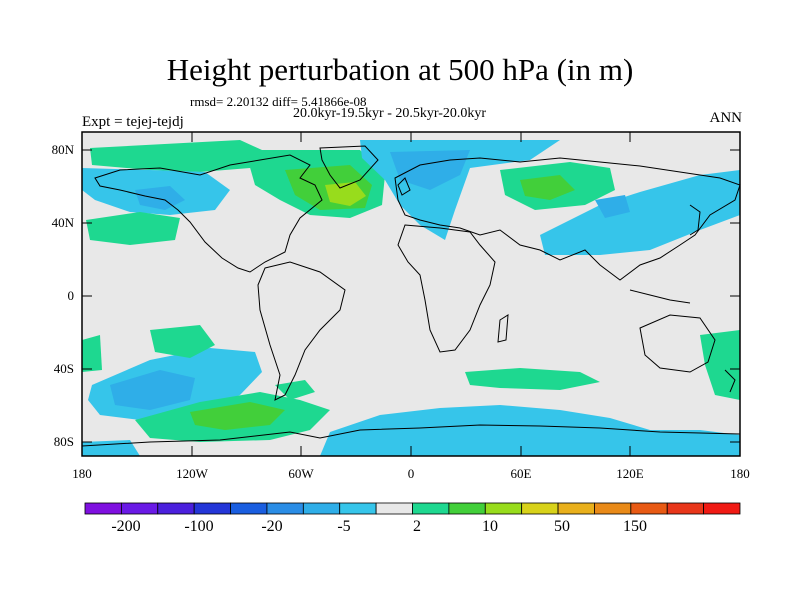 The image size is (800, 600). Describe the element at coordinates (411, 473) in the screenshot. I see `lon-label-0: 0` at that location.